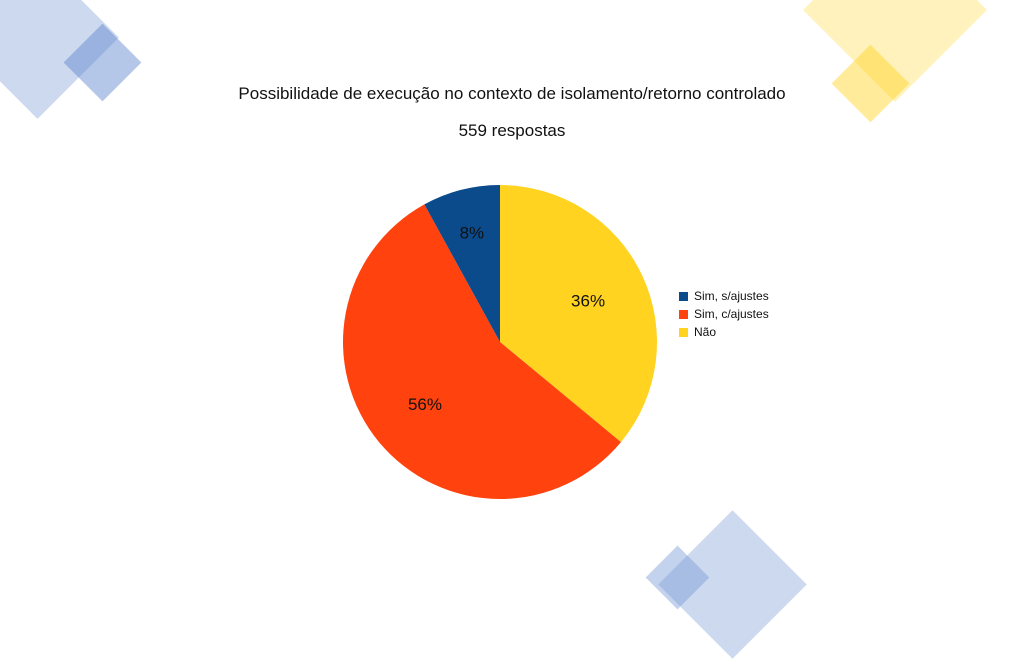 This screenshot has width=1024, height=659. I want to click on pie-chart: 36% 56% 8%, so click(500, 342).